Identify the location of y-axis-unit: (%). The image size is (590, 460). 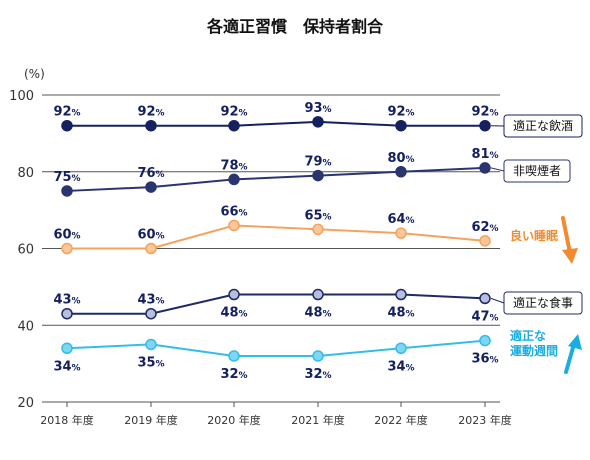
(34, 74).